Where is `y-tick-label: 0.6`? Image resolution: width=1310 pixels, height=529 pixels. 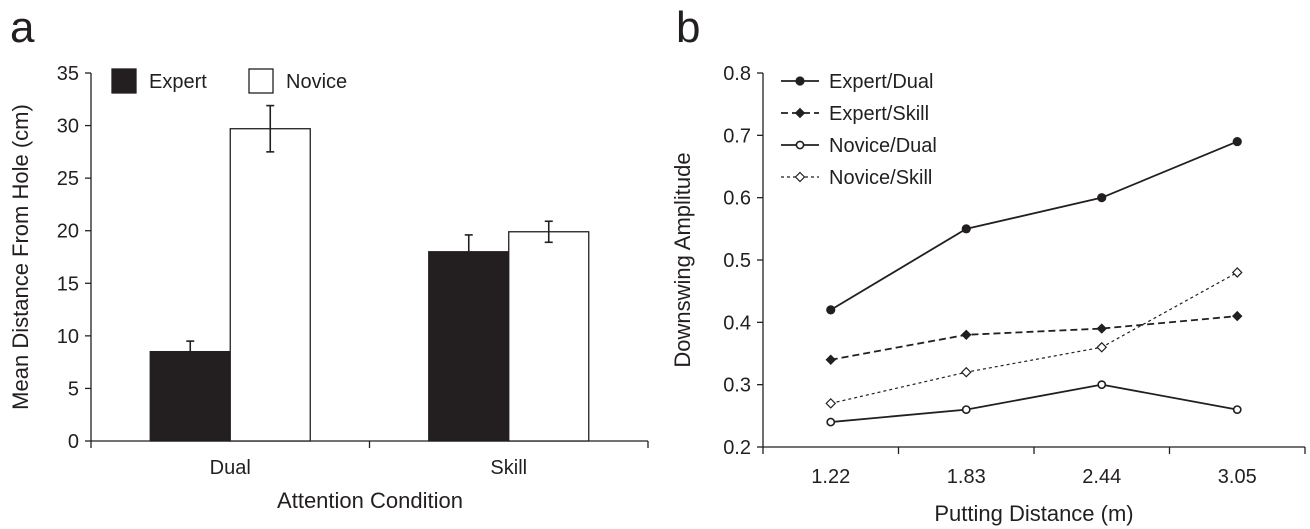 y-tick-label: 0.6 is located at coordinates (737, 199).